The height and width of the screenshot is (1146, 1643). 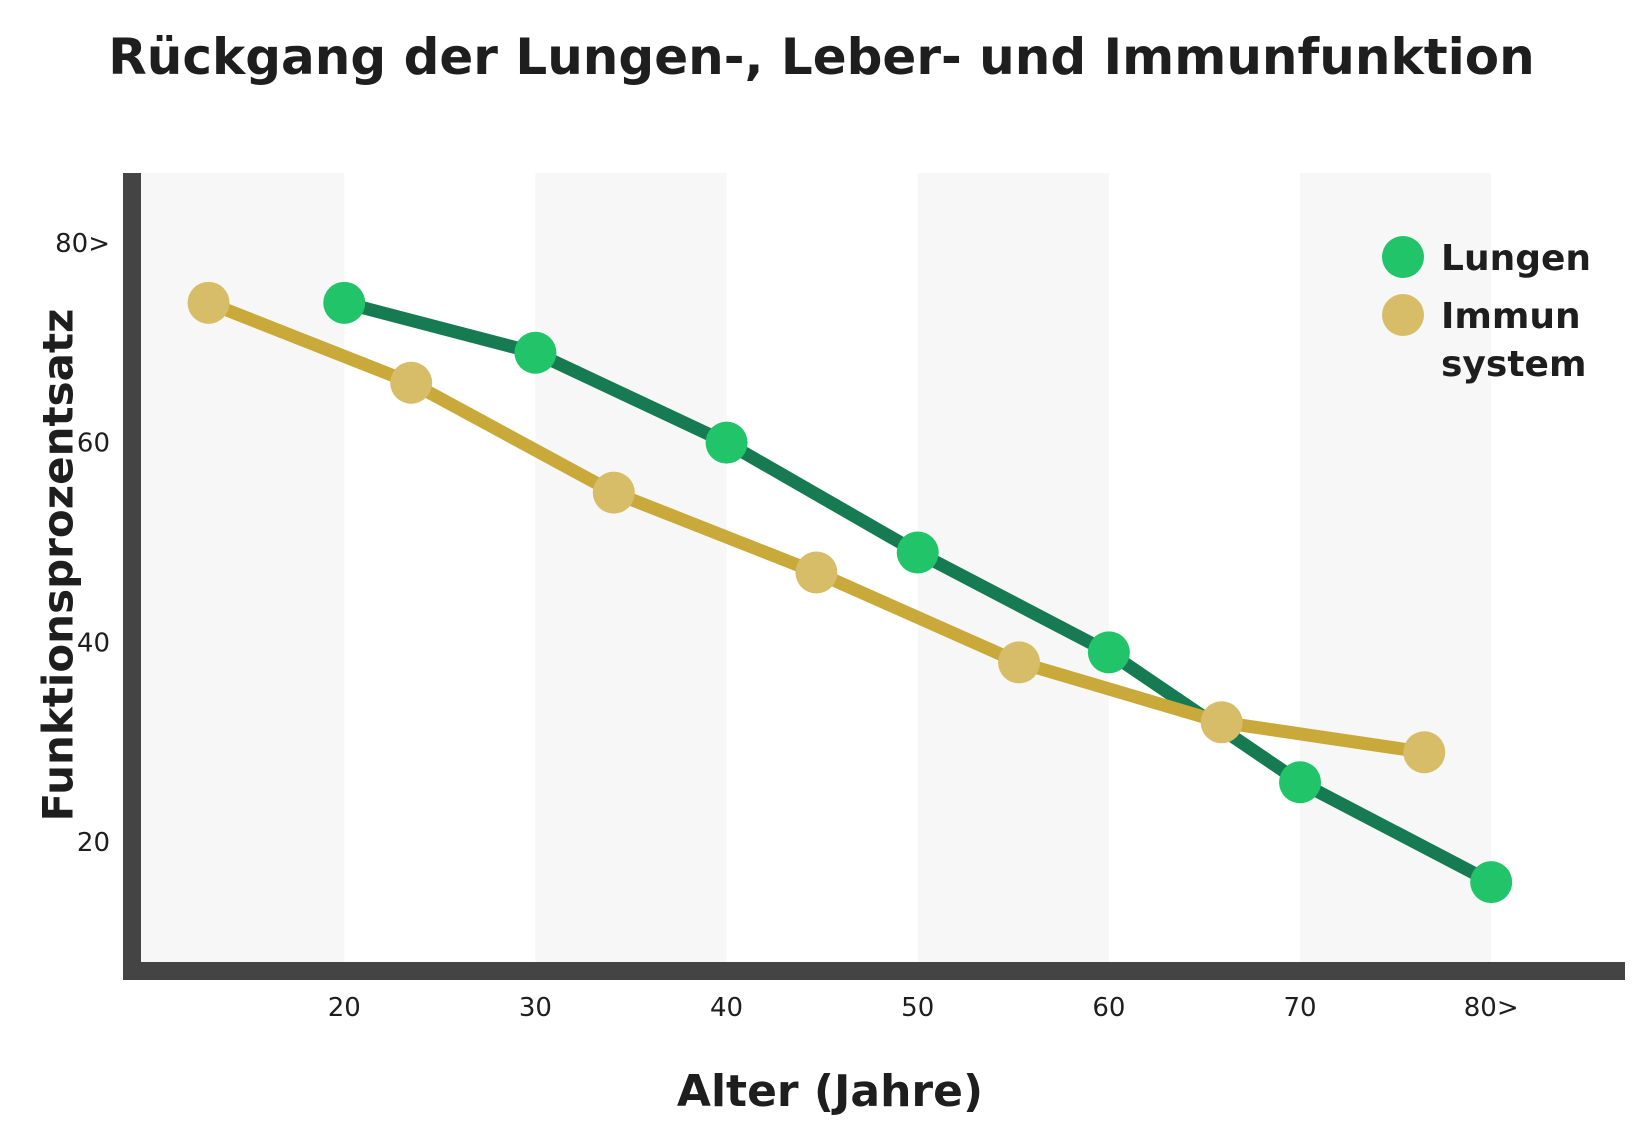 I want to click on x-tick-label-1: 30, so click(x=535, y=1008).